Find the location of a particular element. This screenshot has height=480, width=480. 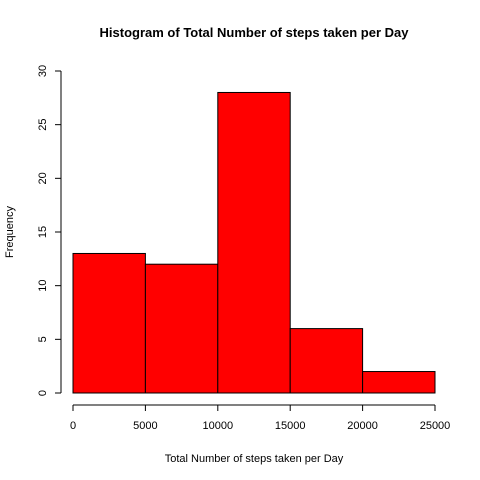

x-tick-label: 0 is located at coordinates (73, 426).